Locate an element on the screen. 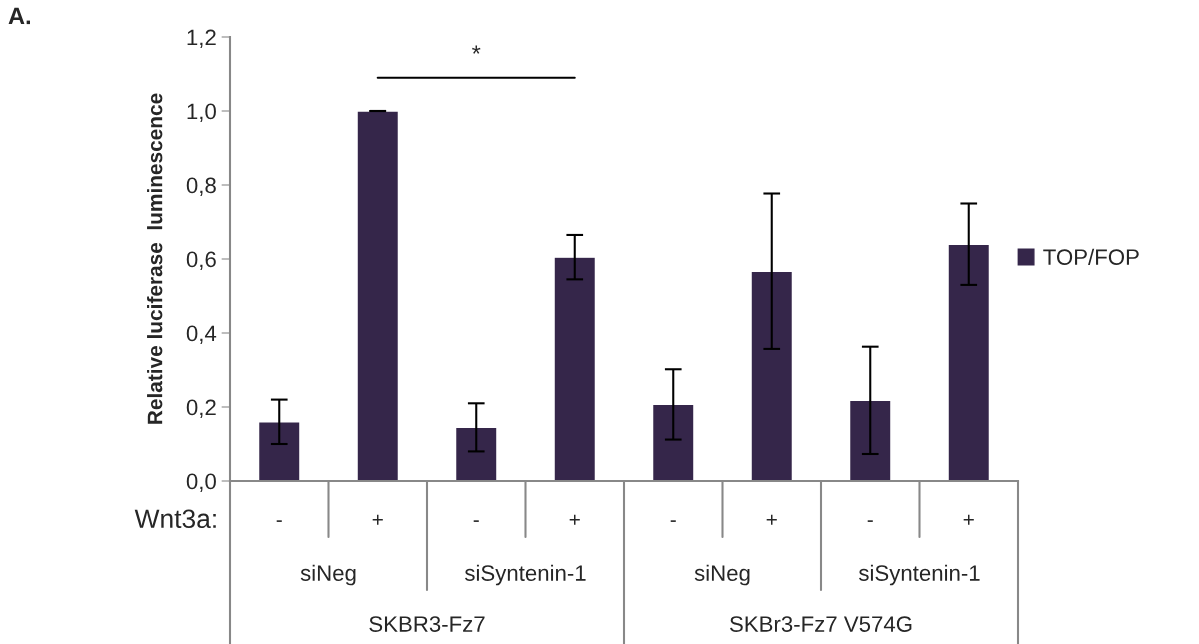 Image resolution: width=1199 pixels, height=644 pixels. y-tick-label: 0,0 is located at coordinates (201, 482).